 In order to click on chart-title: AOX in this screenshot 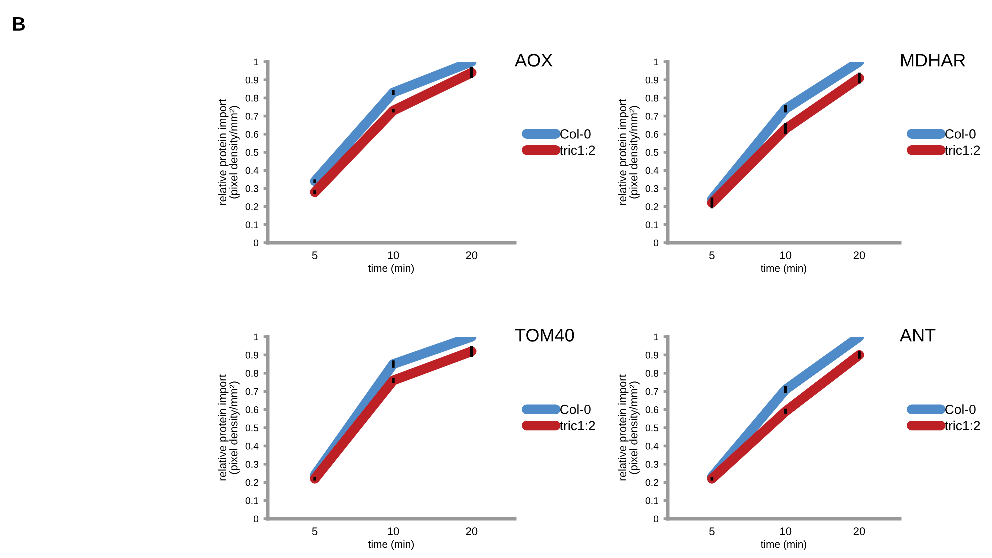, I will do `click(534, 60)`.